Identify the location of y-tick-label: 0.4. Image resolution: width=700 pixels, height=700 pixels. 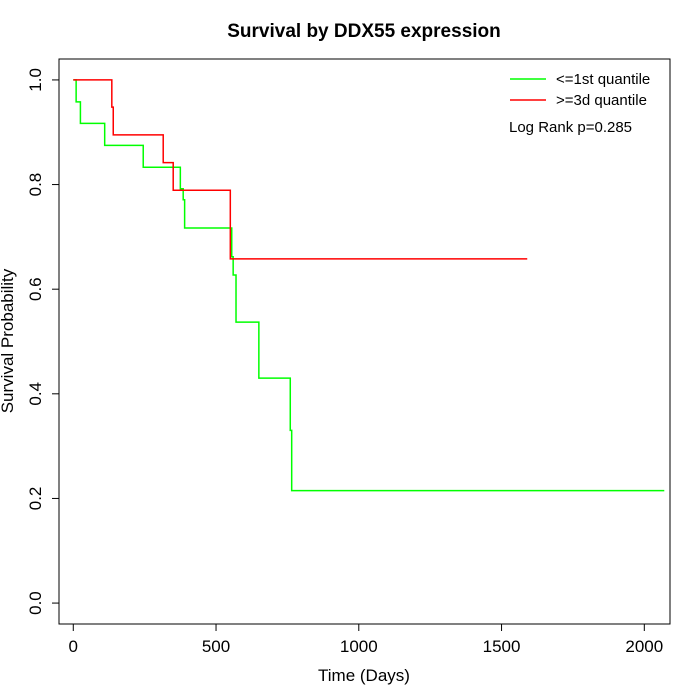
(35, 394).